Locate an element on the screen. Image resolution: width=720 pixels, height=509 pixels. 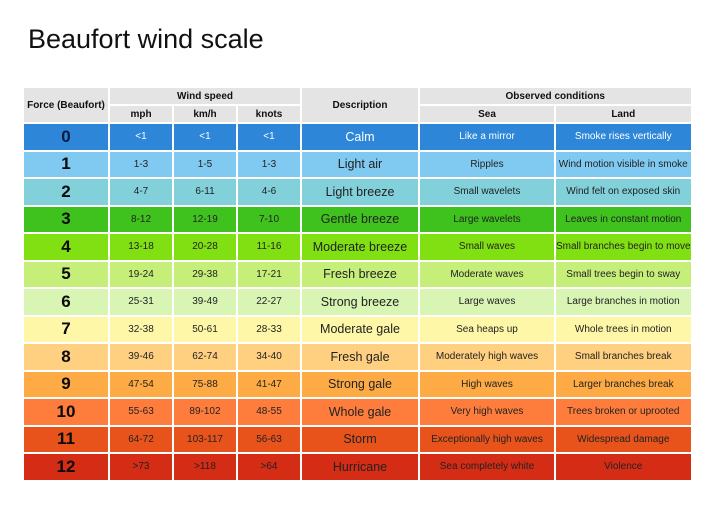
header-cell: mph is located at coordinates (141, 114).